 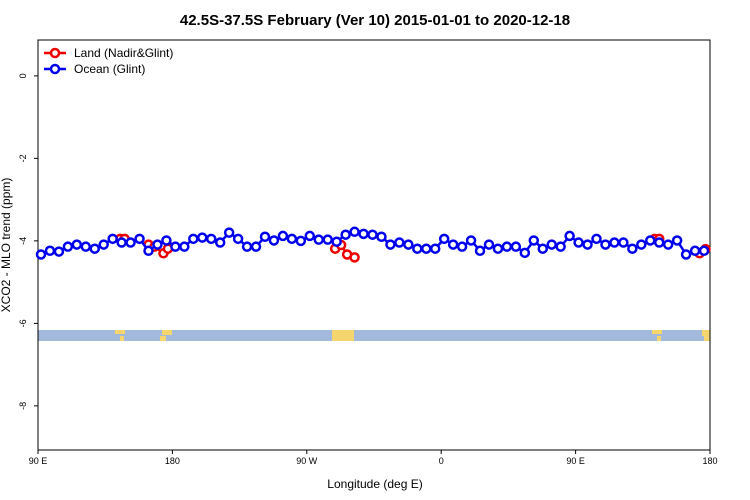 What do you see at coordinates (412, 335) in the screenshot?
I see `land-mask` at bounding box center [412, 335].